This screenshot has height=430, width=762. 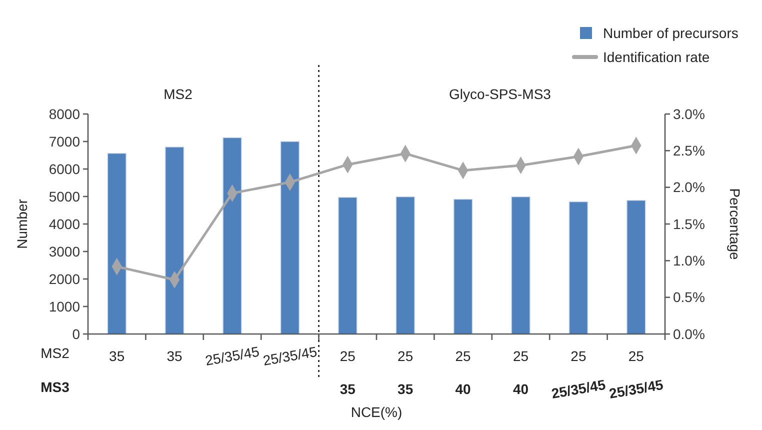 I want to click on y2-tick-label: 1.0%, so click(x=689, y=260).